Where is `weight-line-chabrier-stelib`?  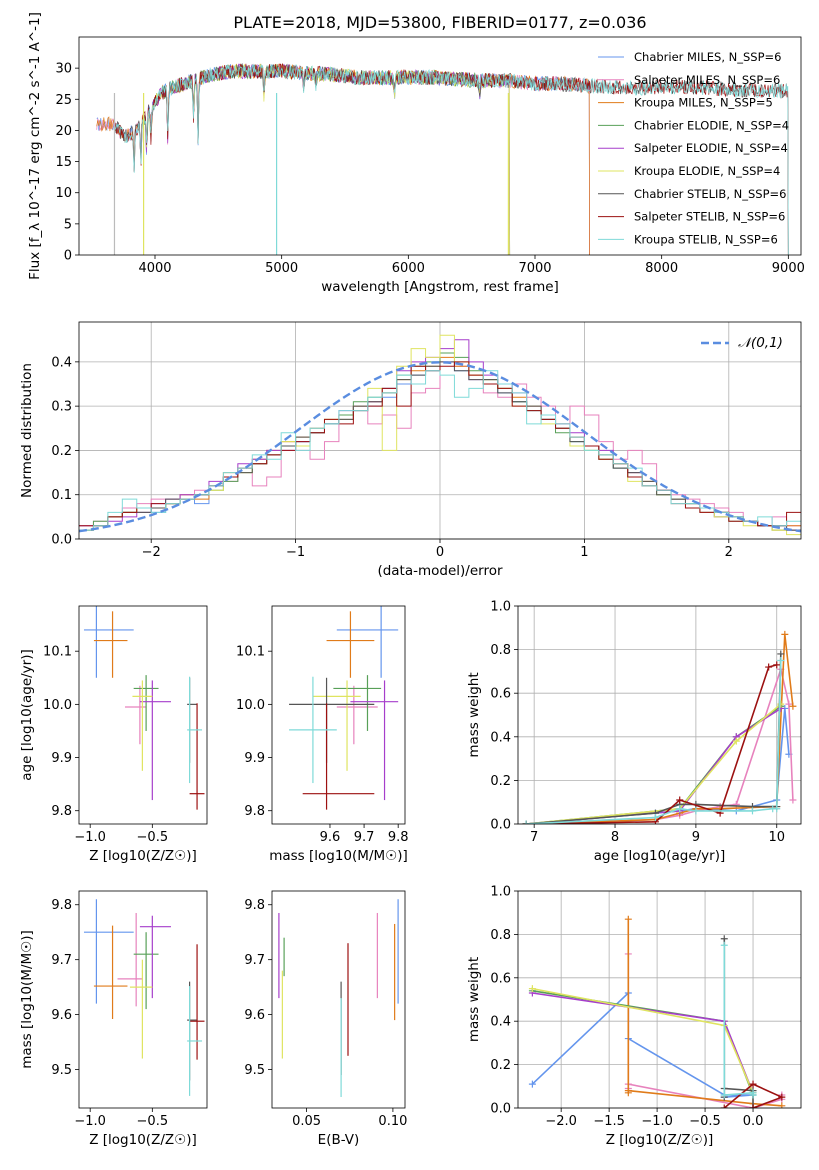 weight-line-chabrier-stelib is located at coordinates (654, 738).